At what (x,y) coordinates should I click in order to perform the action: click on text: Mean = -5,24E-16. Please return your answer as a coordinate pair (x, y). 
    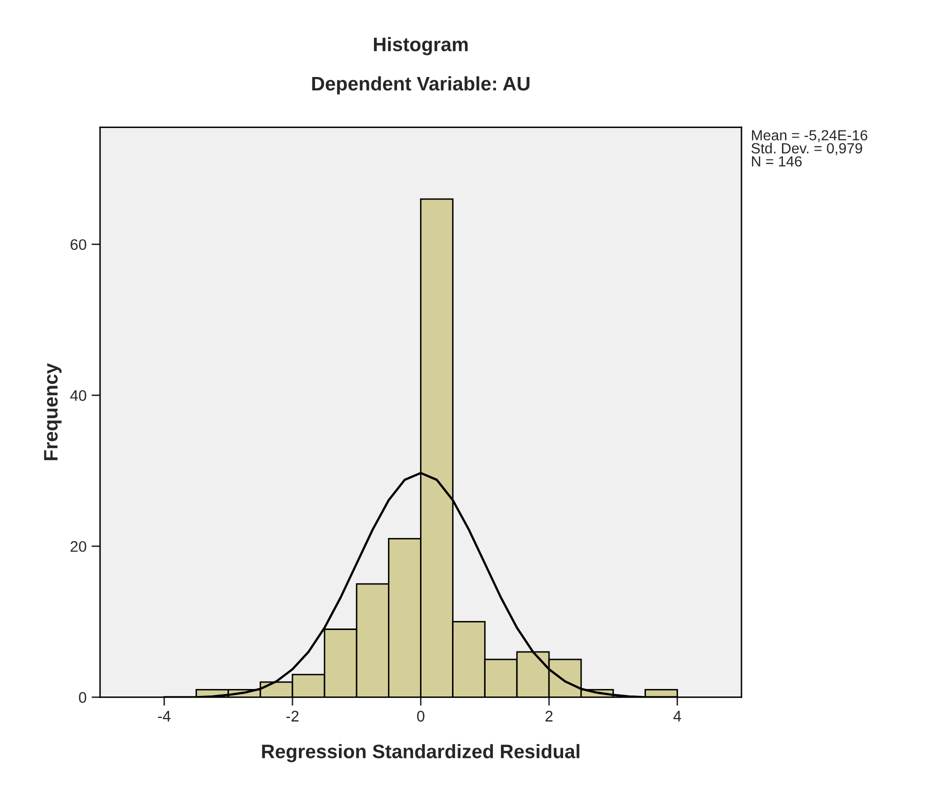
    Looking at the image, I should click on (810, 136).